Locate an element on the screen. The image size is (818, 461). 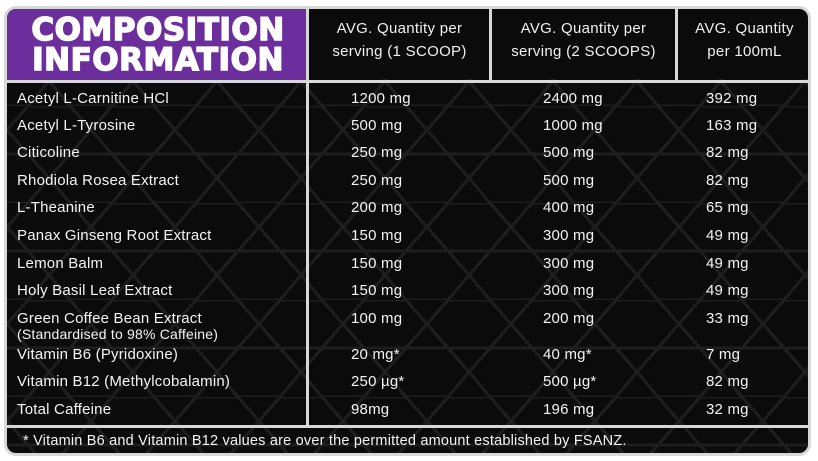
ingredient-name: Rhodiola Rosea Extract is located at coordinates (98, 180).